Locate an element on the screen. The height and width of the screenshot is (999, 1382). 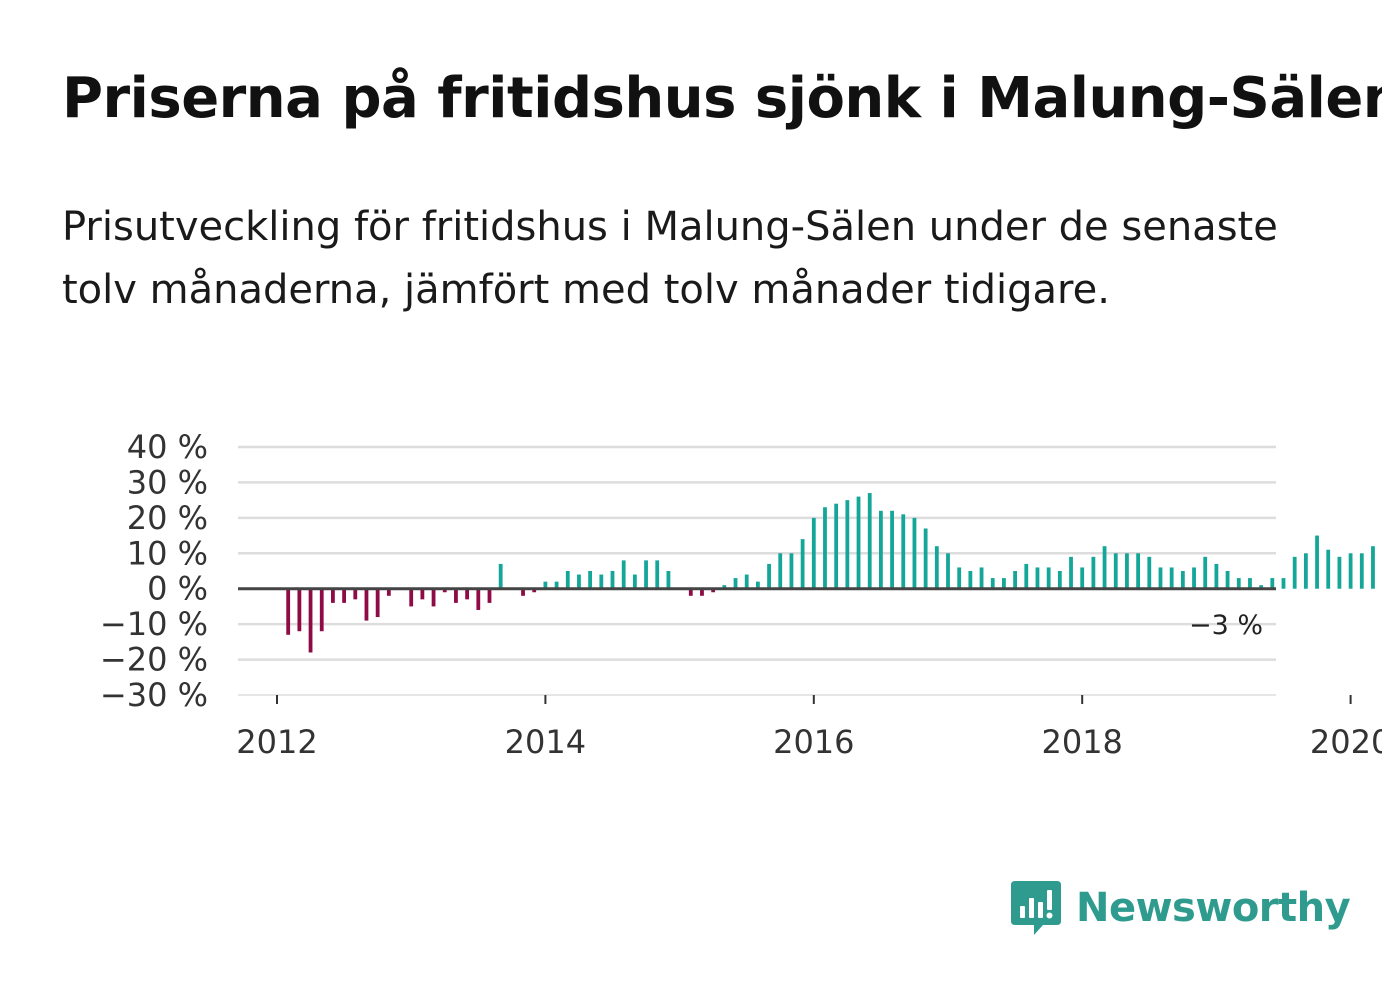
y-tick-label: −20 % is located at coordinates (154, 660).